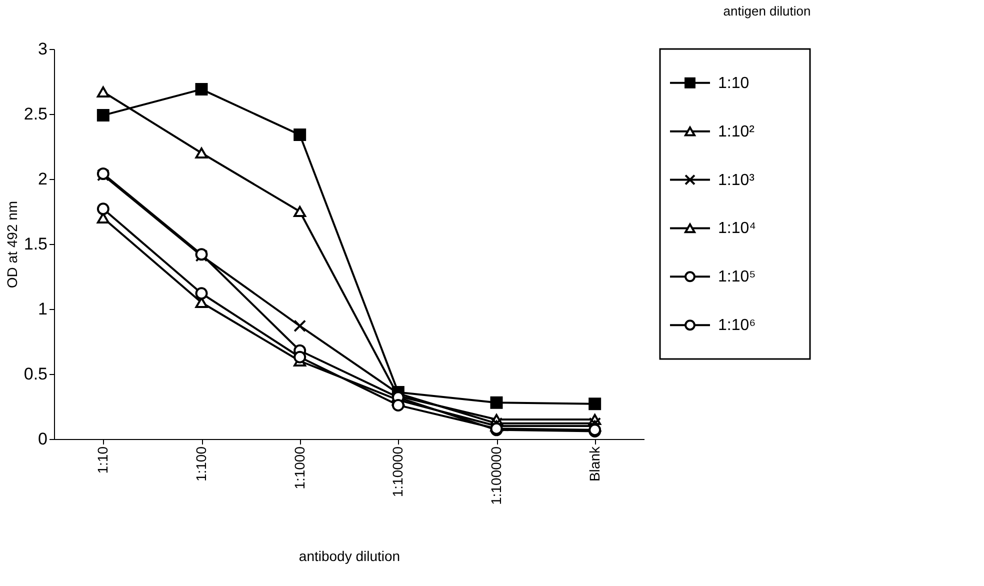  I want to click on y-tick-label: 3, so click(43, 49).